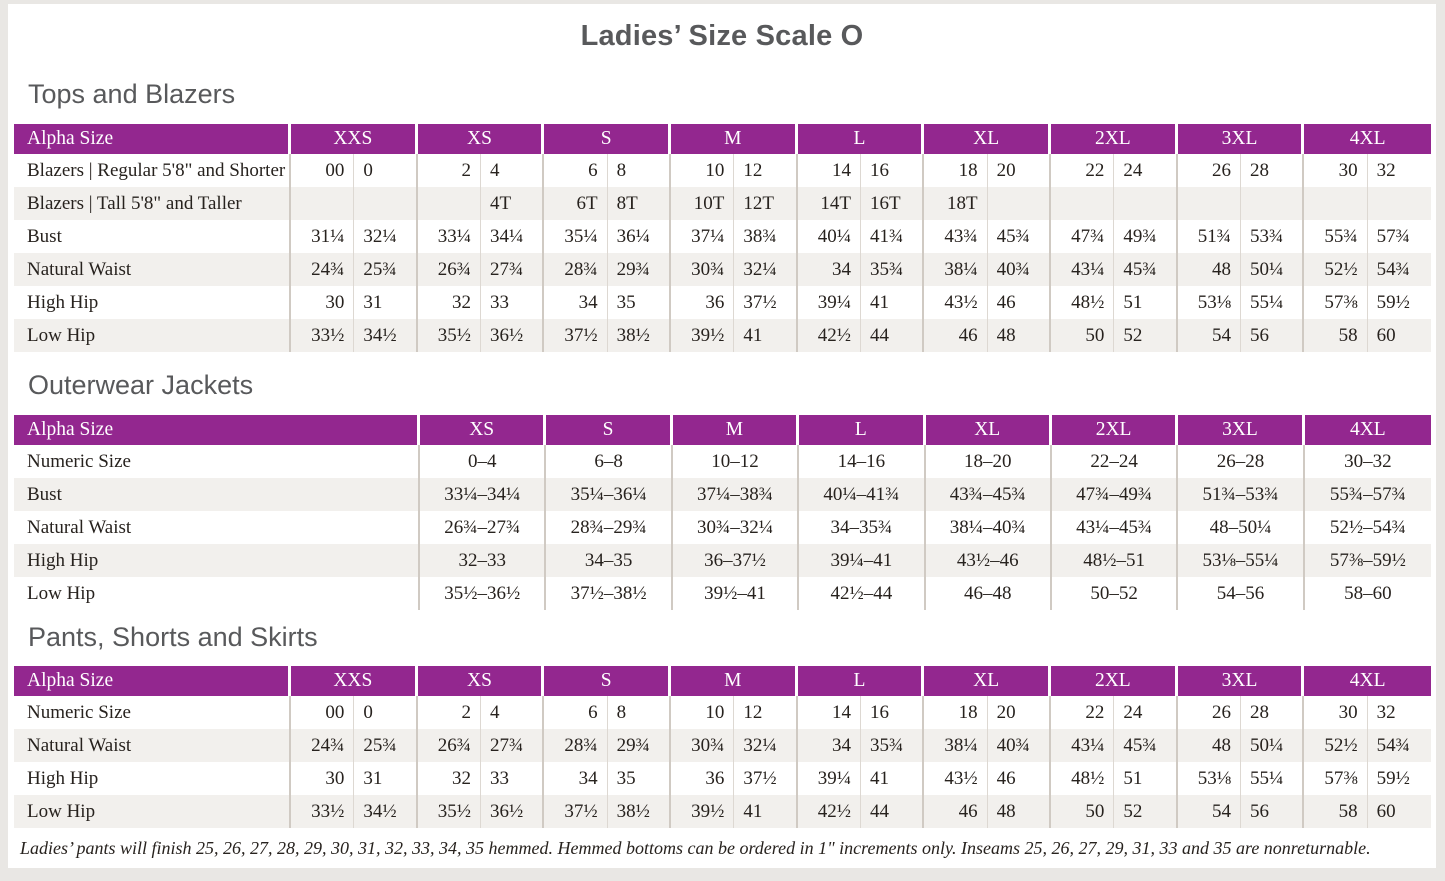  What do you see at coordinates (449, 269) in the screenshot?
I see `size-cell: 26¾` at bounding box center [449, 269].